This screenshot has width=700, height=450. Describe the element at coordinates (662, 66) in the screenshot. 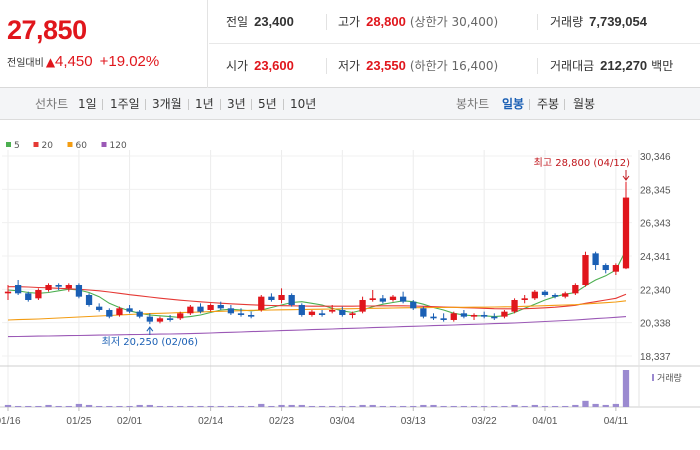

I see `amount-unit: 백만` at that location.